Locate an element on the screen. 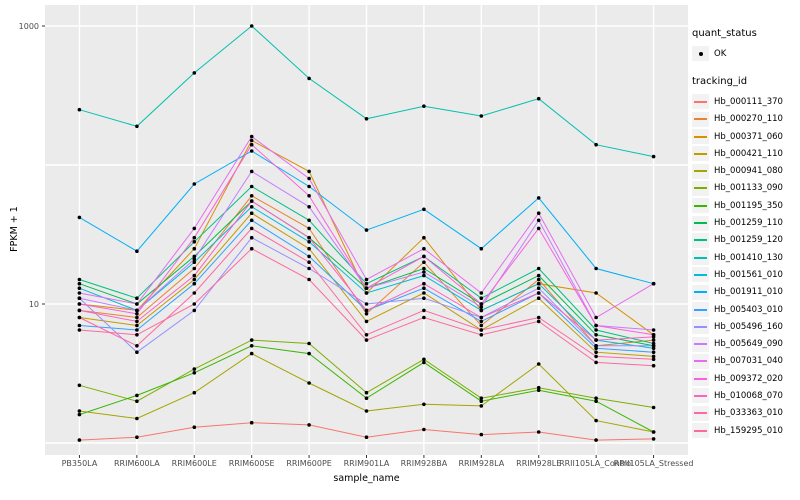  legend-item-label: Hb_001911_010 is located at coordinates (748, 292).